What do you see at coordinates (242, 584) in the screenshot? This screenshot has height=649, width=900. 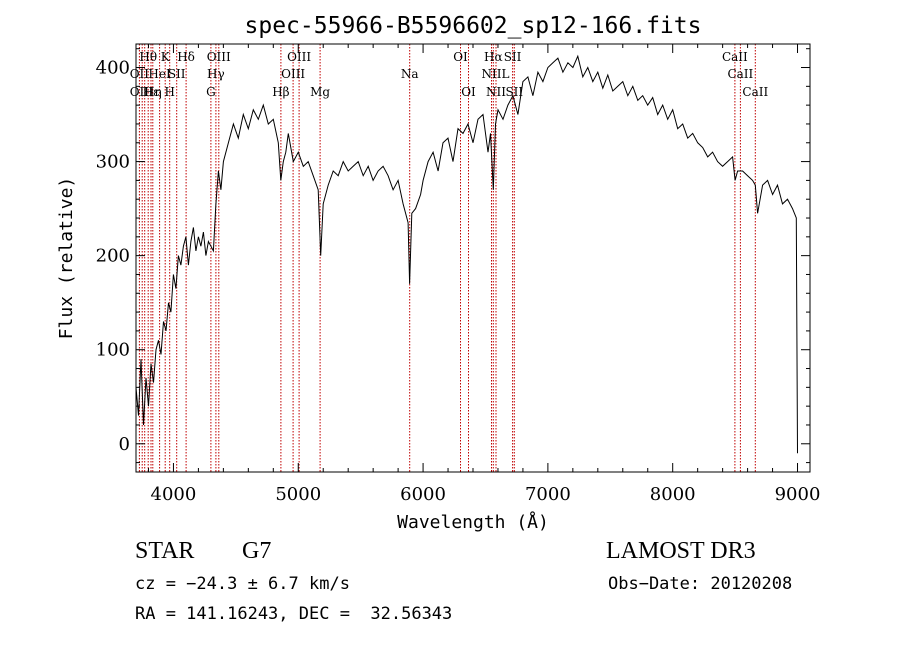 I see `redshift-velocity: cz = −24.3 ± 6.7 km/s` at bounding box center [242, 584].